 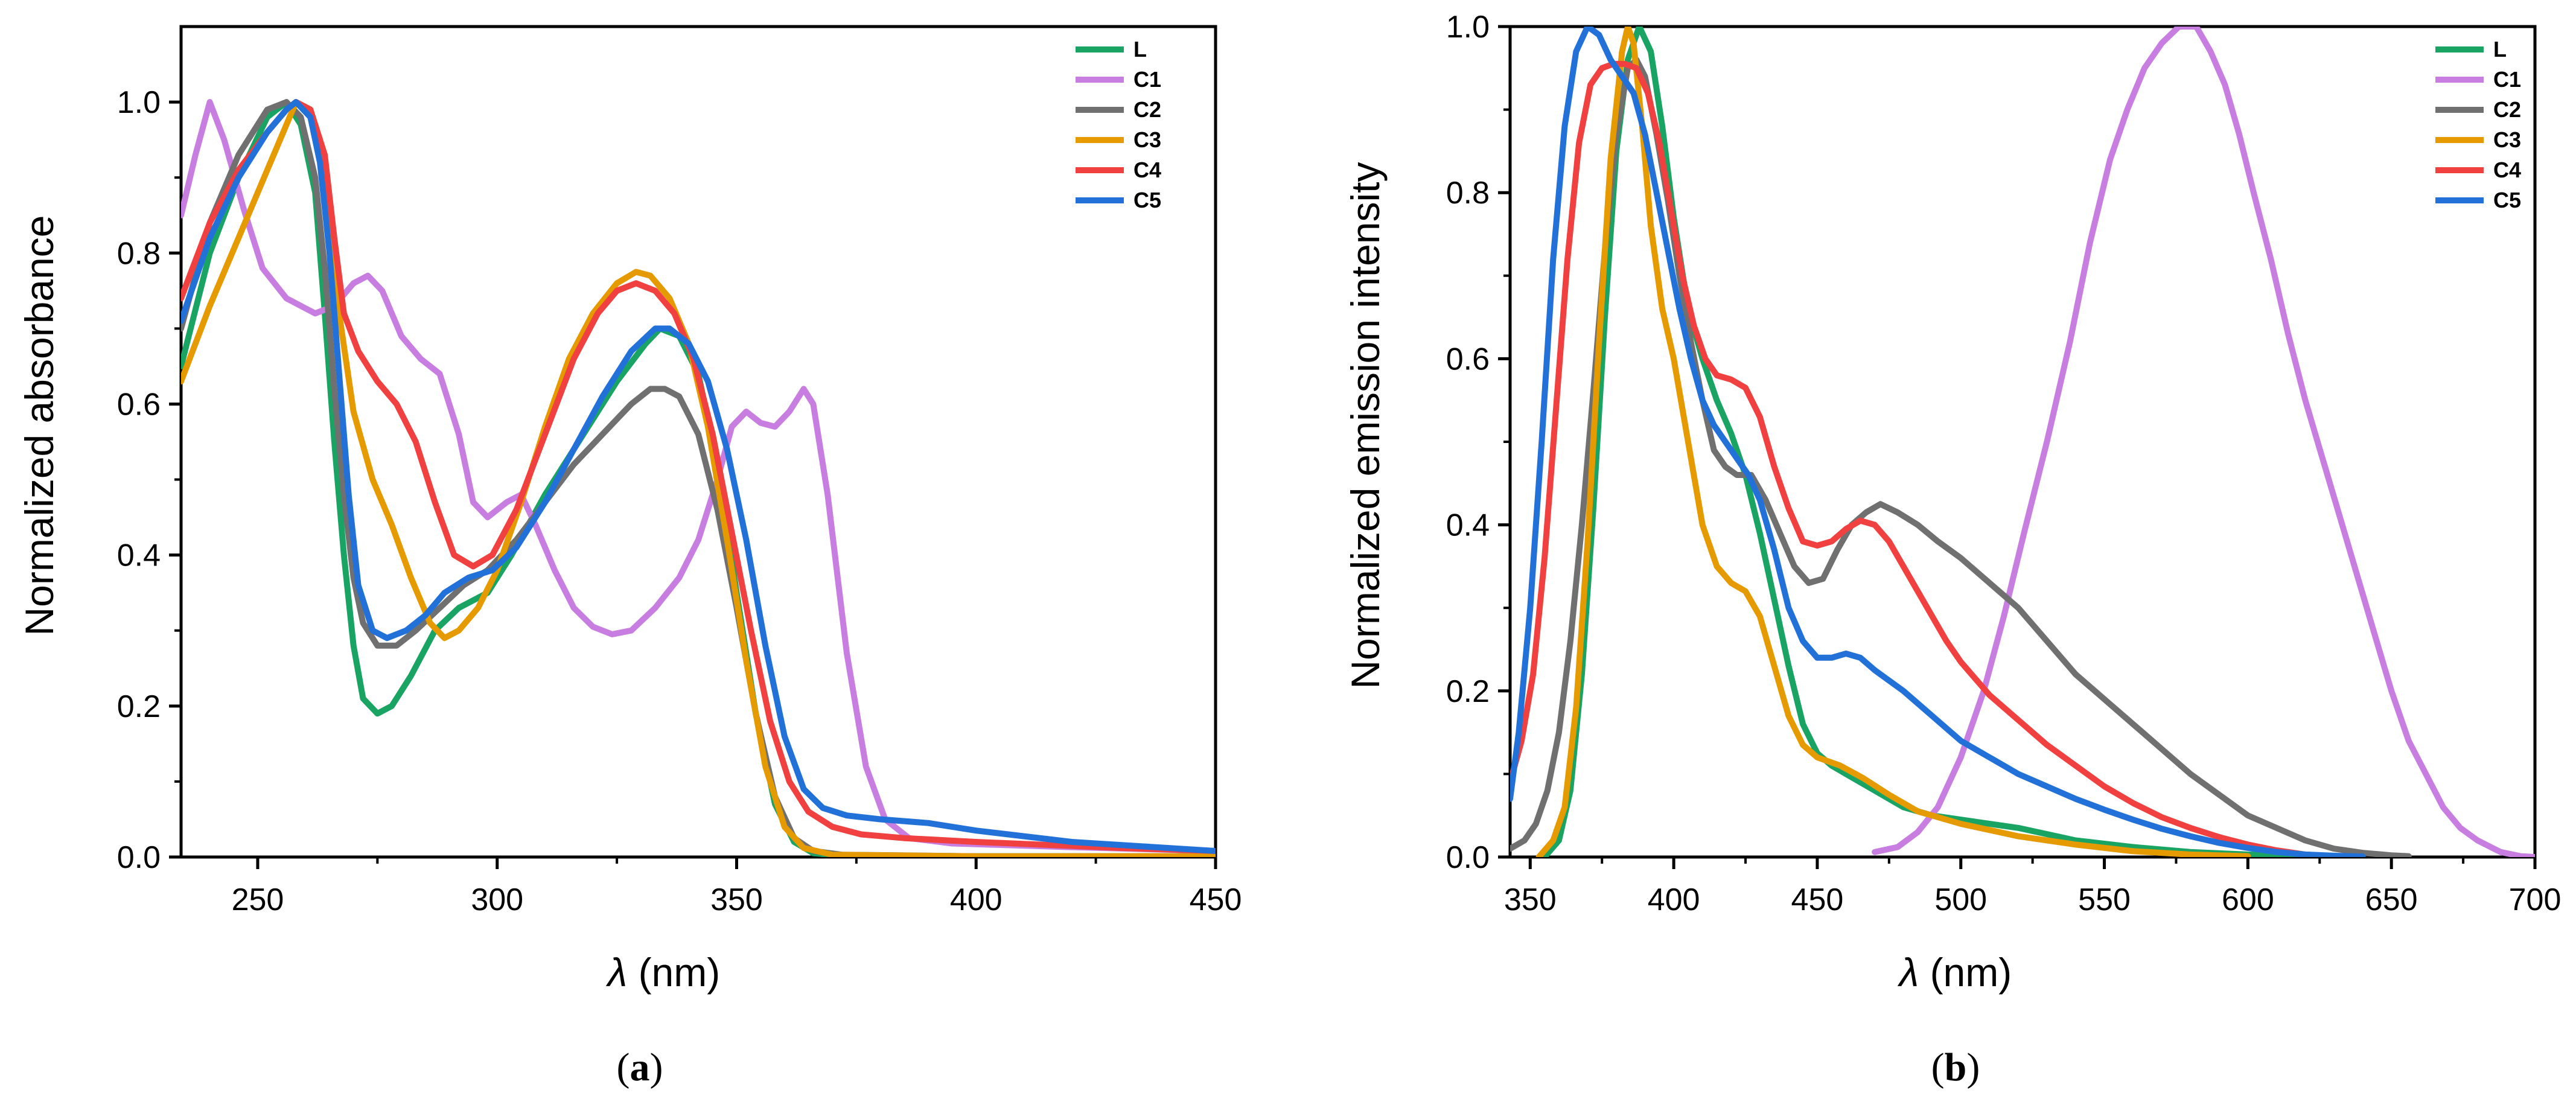 I want to click on chart0-x-tick-label: 300, so click(x=497, y=899).